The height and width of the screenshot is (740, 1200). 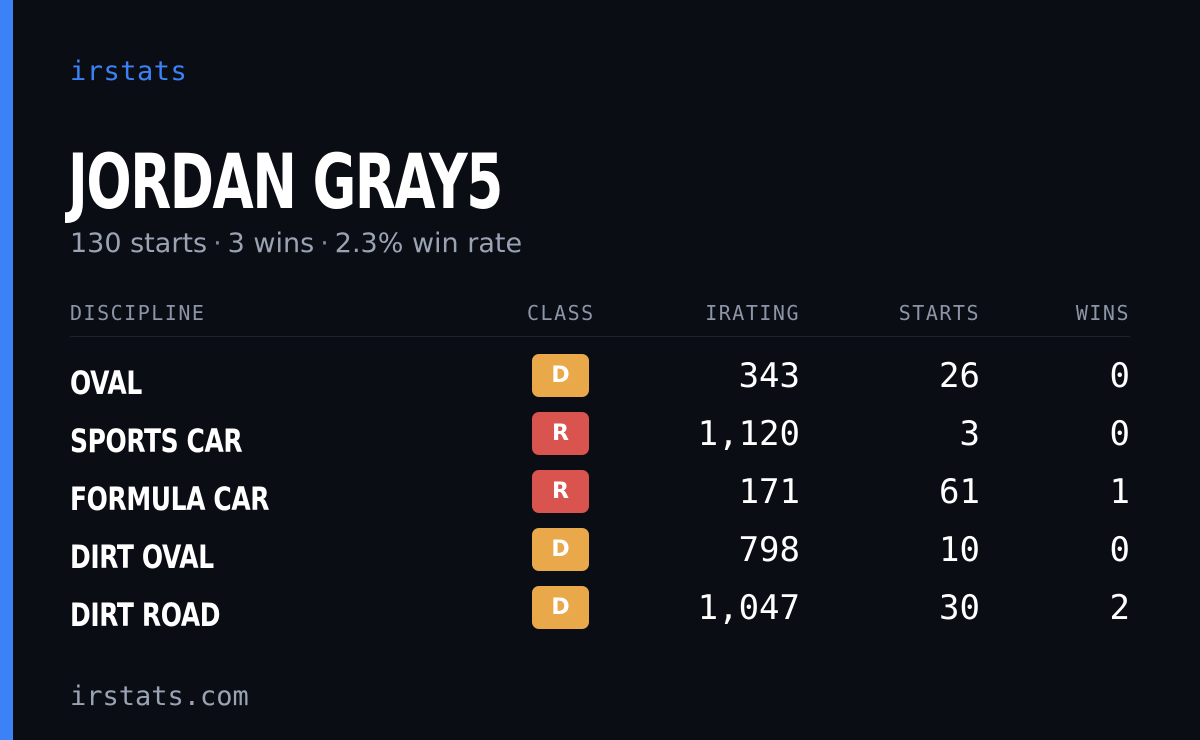 I want to click on irating-value: 1,120, so click(x=748, y=434).